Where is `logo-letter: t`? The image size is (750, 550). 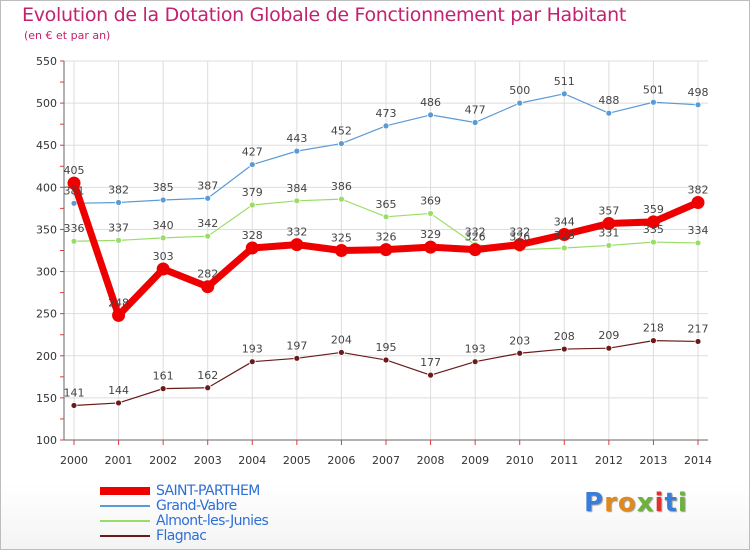
logo-letter: t is located at coordinates (671, 503).